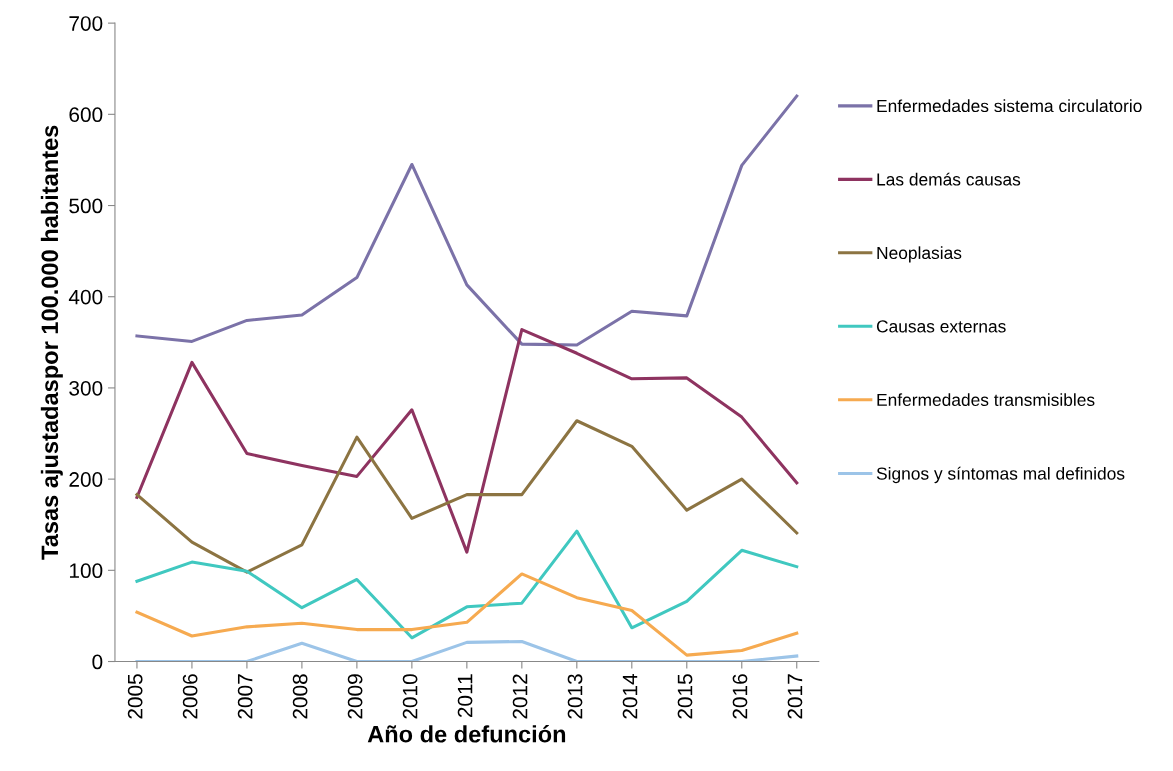  Describe the element at coordinates (86, 388) in the screenshot. I see `y-tick-label: 300` at that location.